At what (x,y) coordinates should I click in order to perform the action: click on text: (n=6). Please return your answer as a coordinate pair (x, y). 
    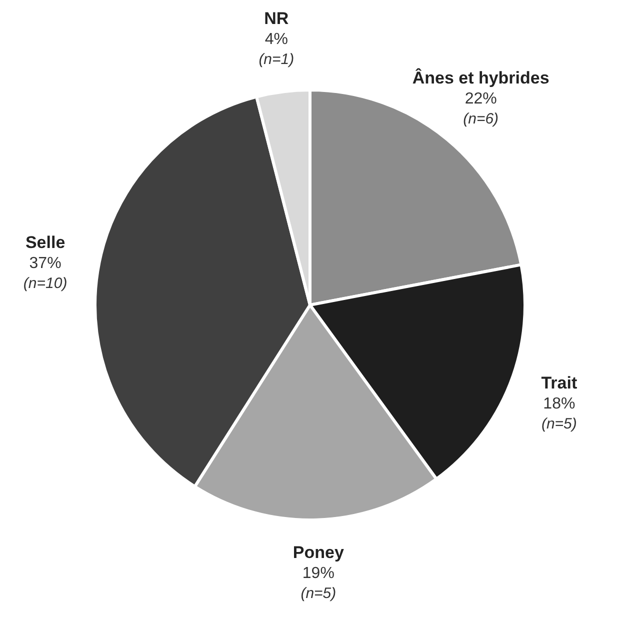
    Looking at the image, I should click on (481, 119).